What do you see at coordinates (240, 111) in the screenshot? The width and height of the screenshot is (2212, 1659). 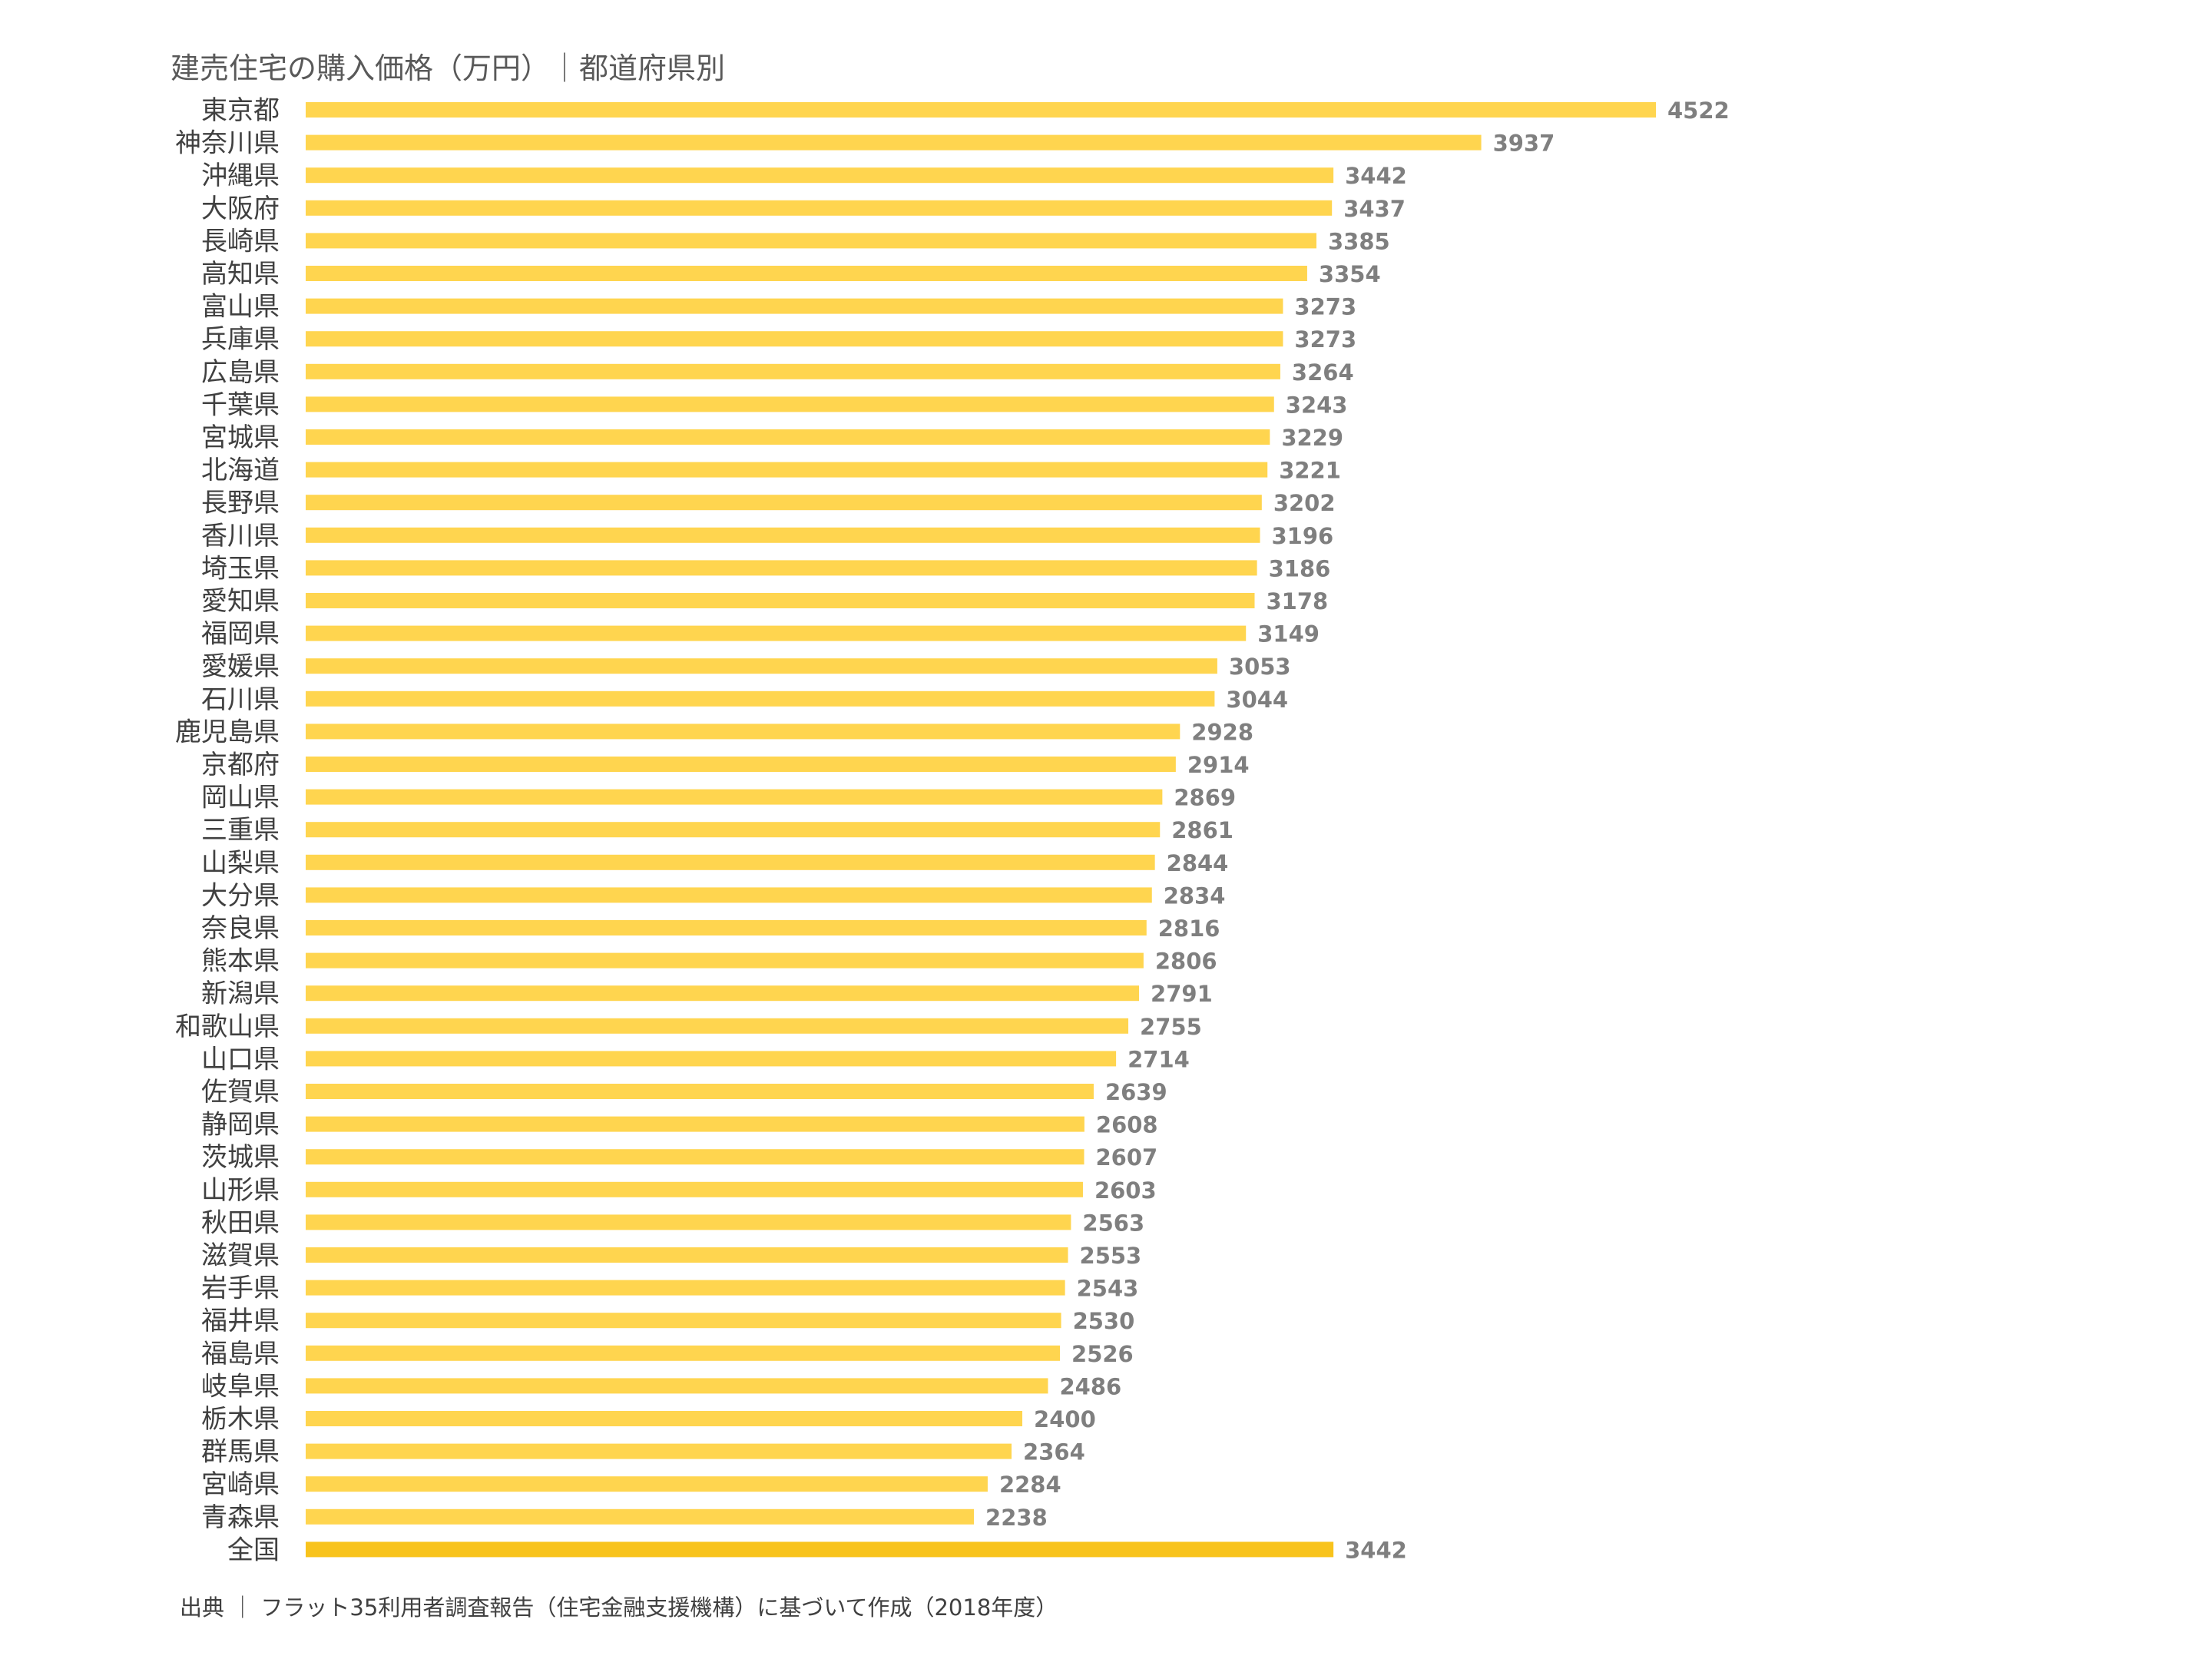 I see `category-label: 東京都` at bounding box center [240, 111].